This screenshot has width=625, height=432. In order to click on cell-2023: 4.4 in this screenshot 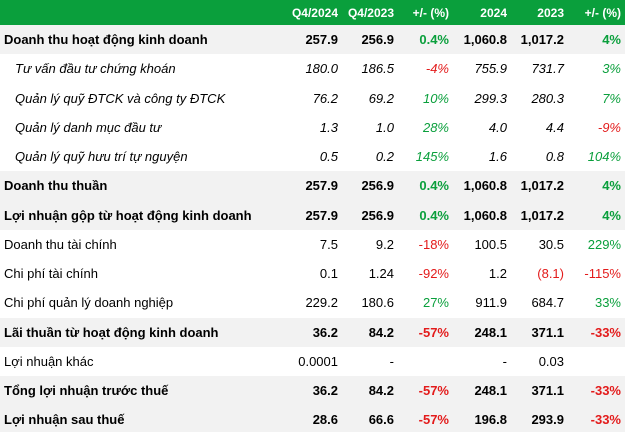, I will do `click(554, 127)`.